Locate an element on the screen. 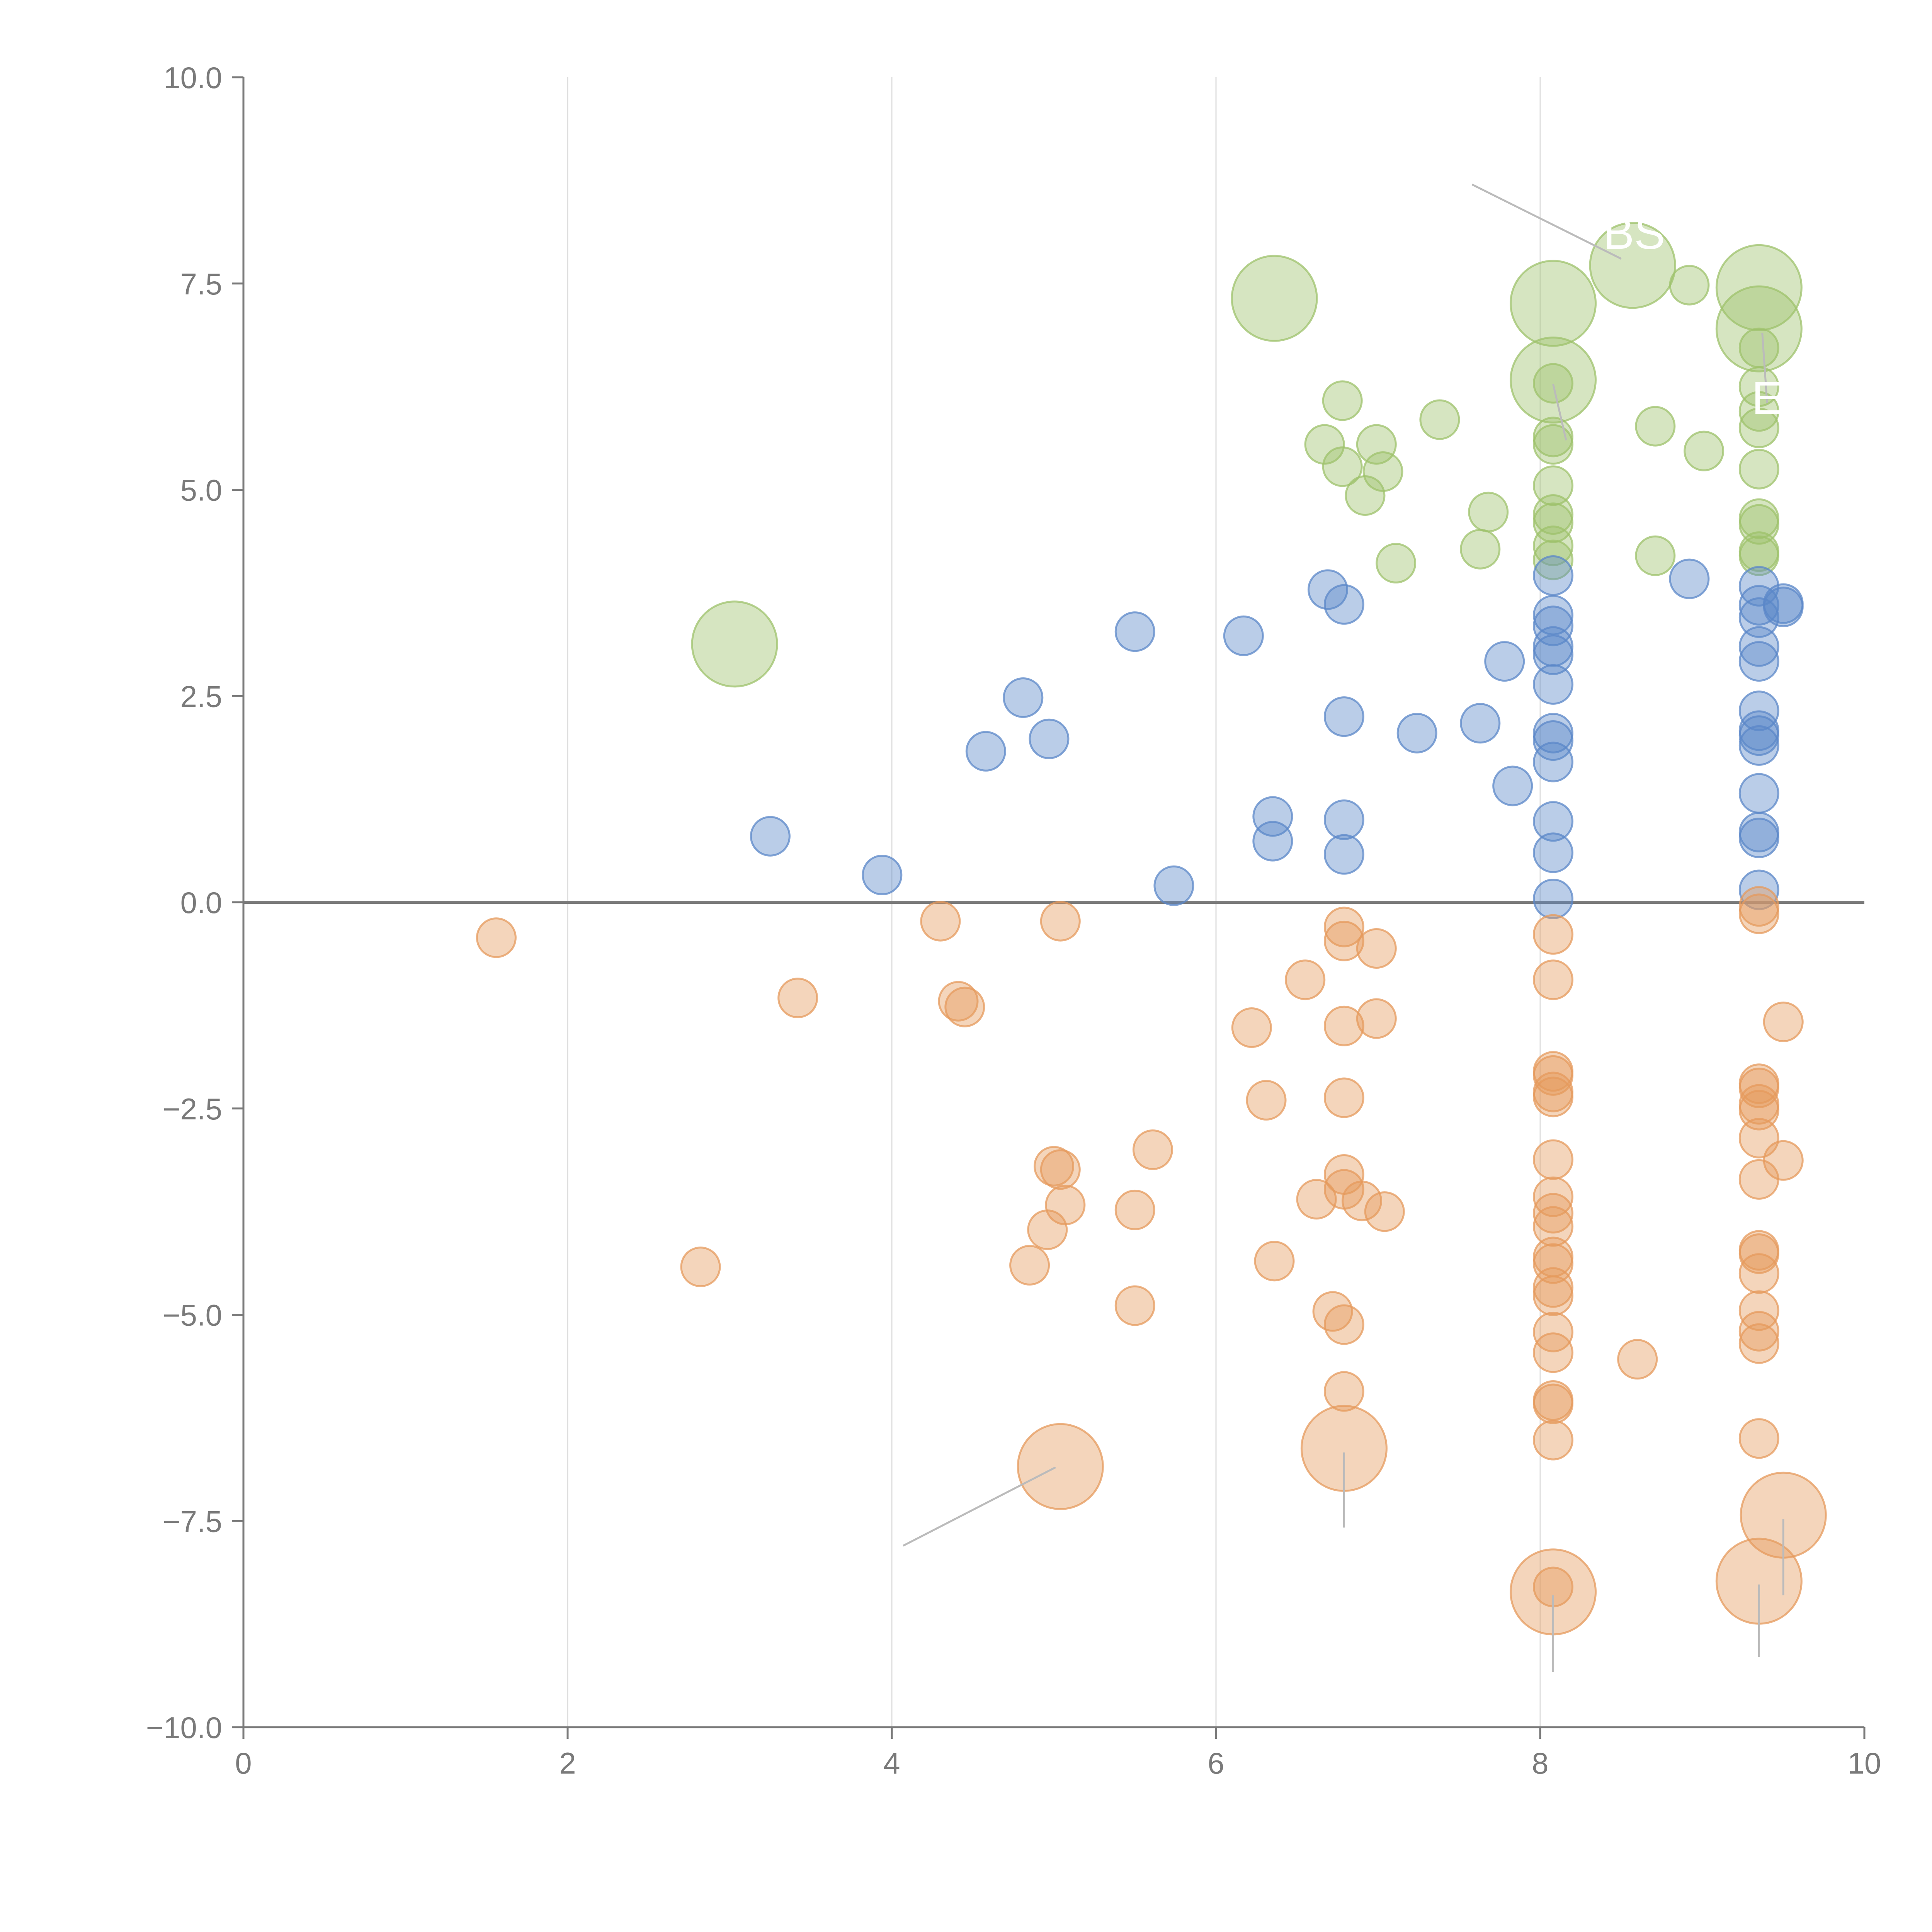  annotation-label: E is located at coordinates (1767, 398).